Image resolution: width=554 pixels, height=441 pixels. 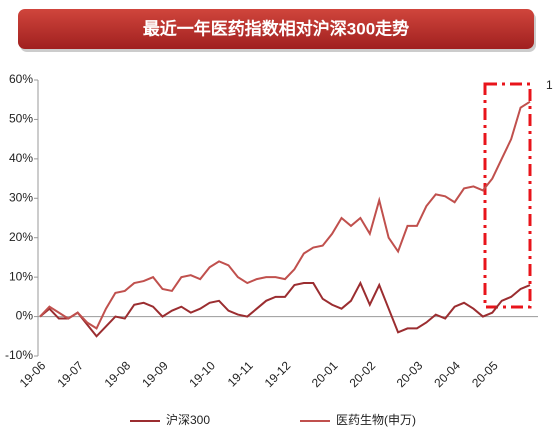 What do you see at coordinates (485, 374) in the screenshot?
I see `x-tick-label: 20-05` at bounding box center [485, 374].